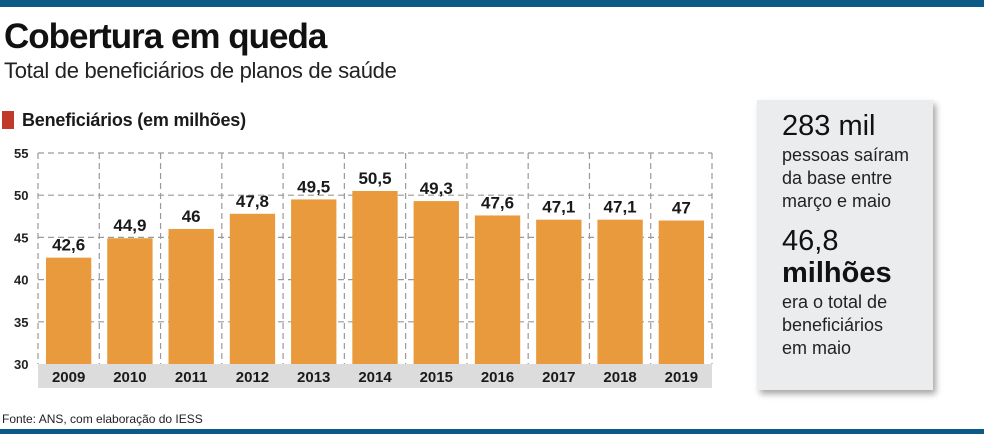 The width and height of the screenshot is (984, 434). Describe the element at coordinates (492, 3) in the screenshot. I see `top-rule` at that location.